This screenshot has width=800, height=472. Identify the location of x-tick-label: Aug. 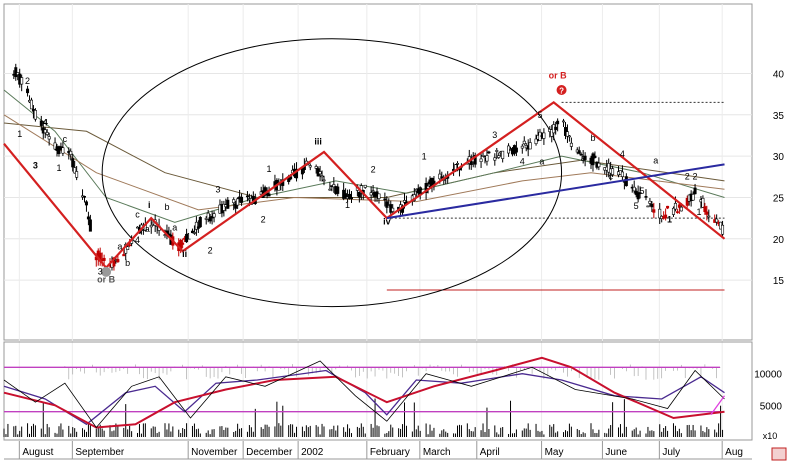
(734, 452).